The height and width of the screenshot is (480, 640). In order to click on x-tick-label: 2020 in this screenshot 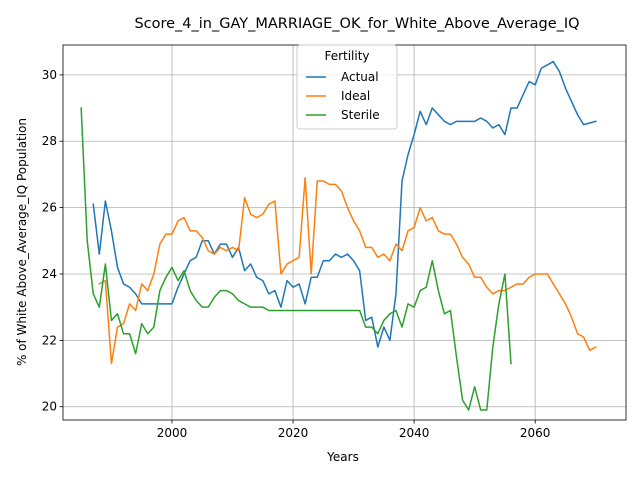, I will do `click(293, 433)`.